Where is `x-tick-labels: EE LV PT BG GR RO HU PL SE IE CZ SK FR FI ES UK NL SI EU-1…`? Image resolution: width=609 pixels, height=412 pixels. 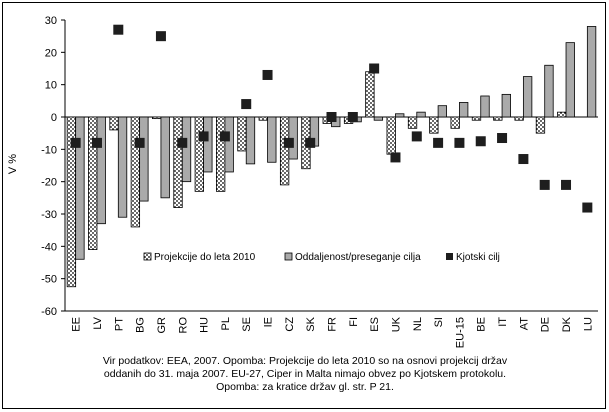 x-tick-labels: EE LV PT BG GR RO HU PL SE IE CZ SK FR FI ES UK NL SI EU-1… is located at coordinates (333, 332).